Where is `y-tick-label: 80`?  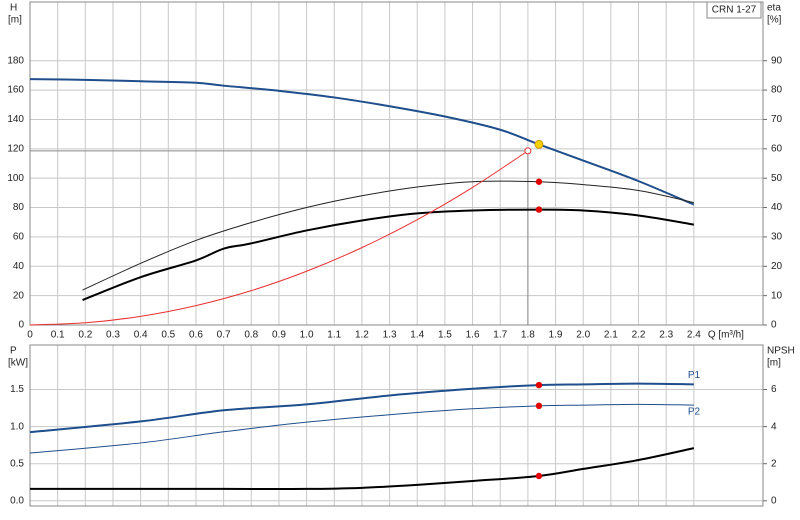 y-tick-label: 80 is located at coordinates (19, 207).